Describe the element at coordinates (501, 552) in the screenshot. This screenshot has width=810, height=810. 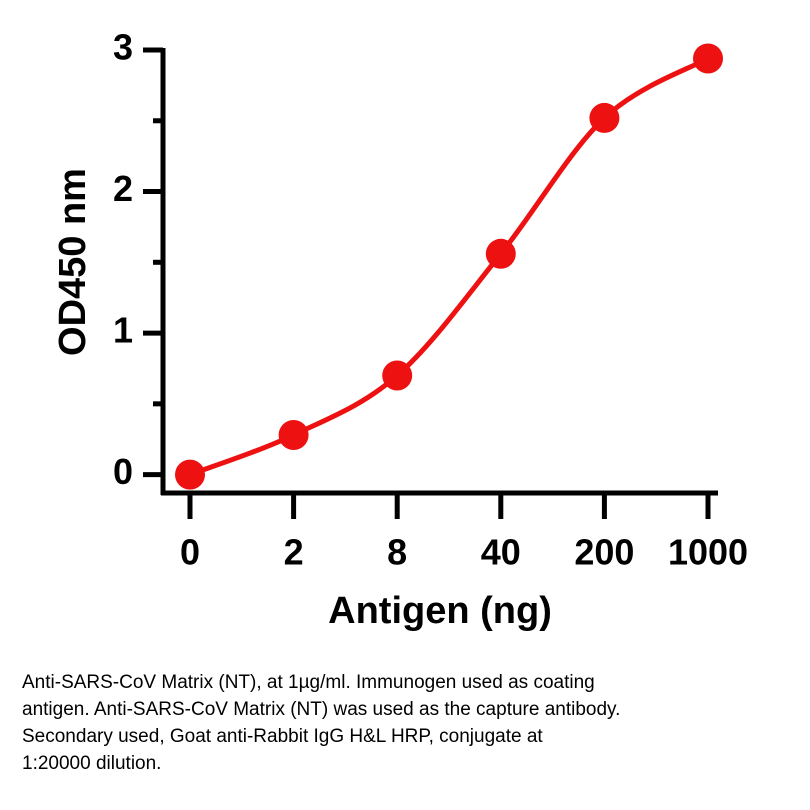
I see `x-tick-label: 40` at that location.